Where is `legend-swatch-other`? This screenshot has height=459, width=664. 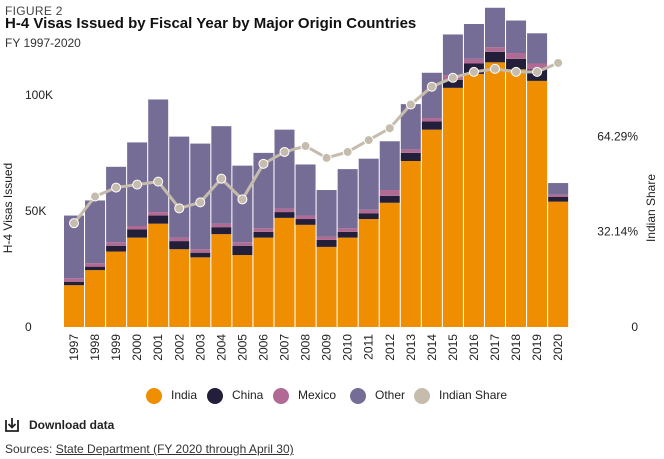
legend-swatch-other is located at coordinates (358, 396).